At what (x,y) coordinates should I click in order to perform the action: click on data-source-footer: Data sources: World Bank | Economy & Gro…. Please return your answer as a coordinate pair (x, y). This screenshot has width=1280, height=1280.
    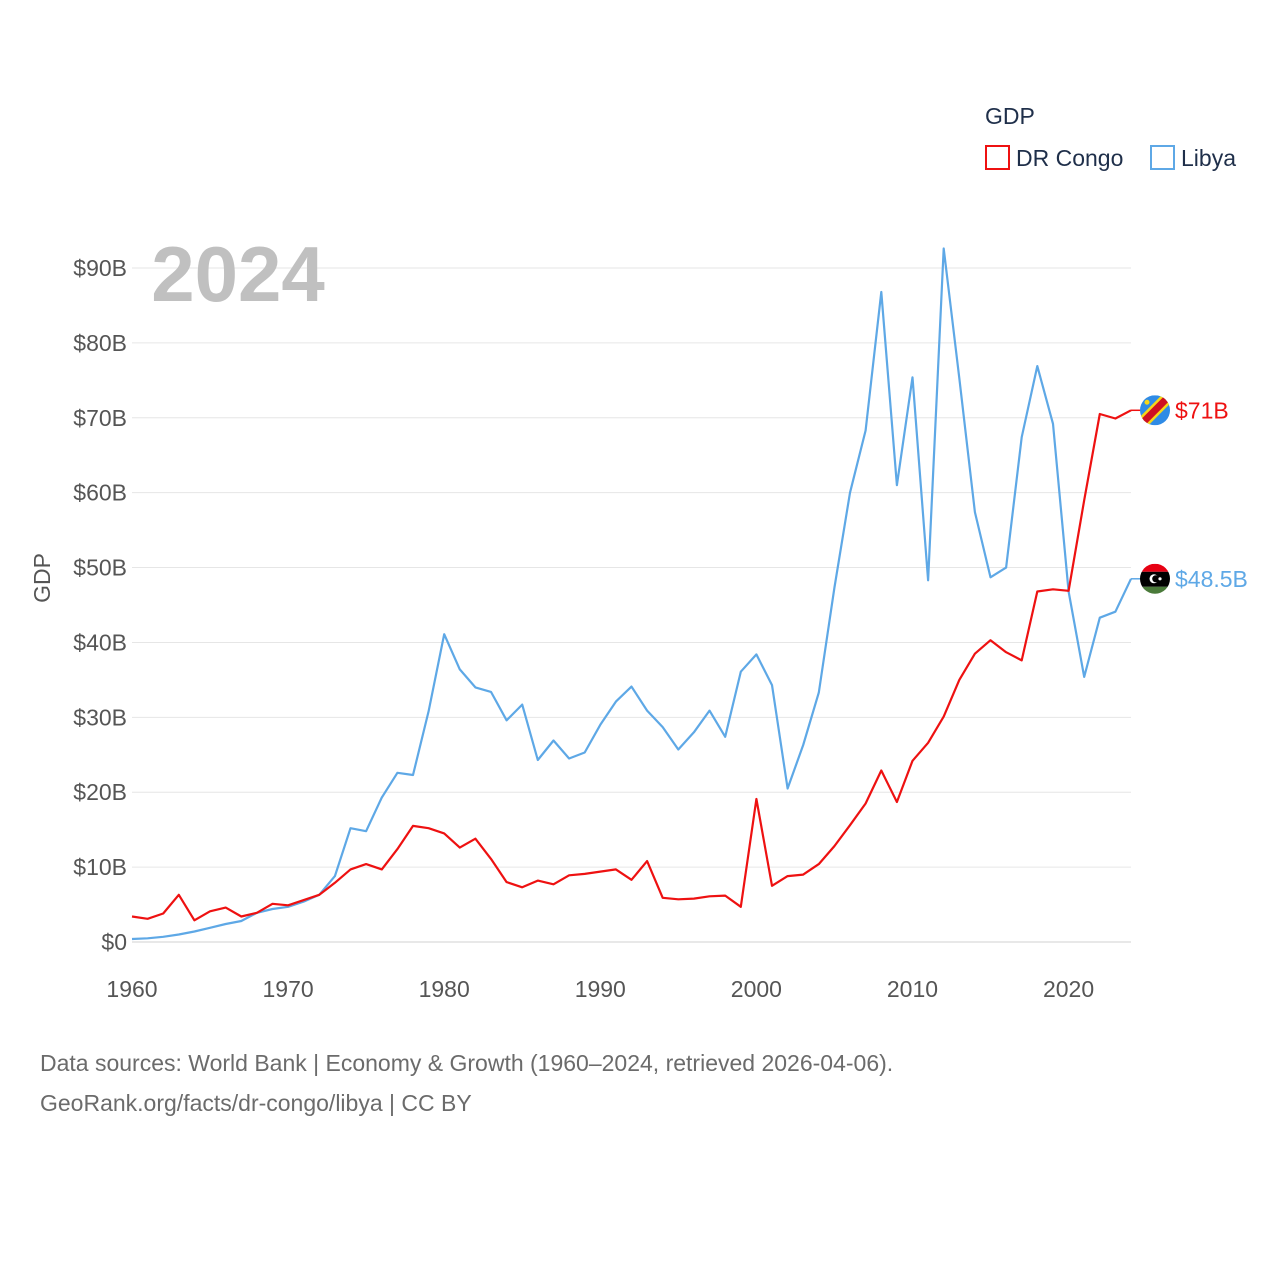
    Looking at the image, I should click on (466, 1083).